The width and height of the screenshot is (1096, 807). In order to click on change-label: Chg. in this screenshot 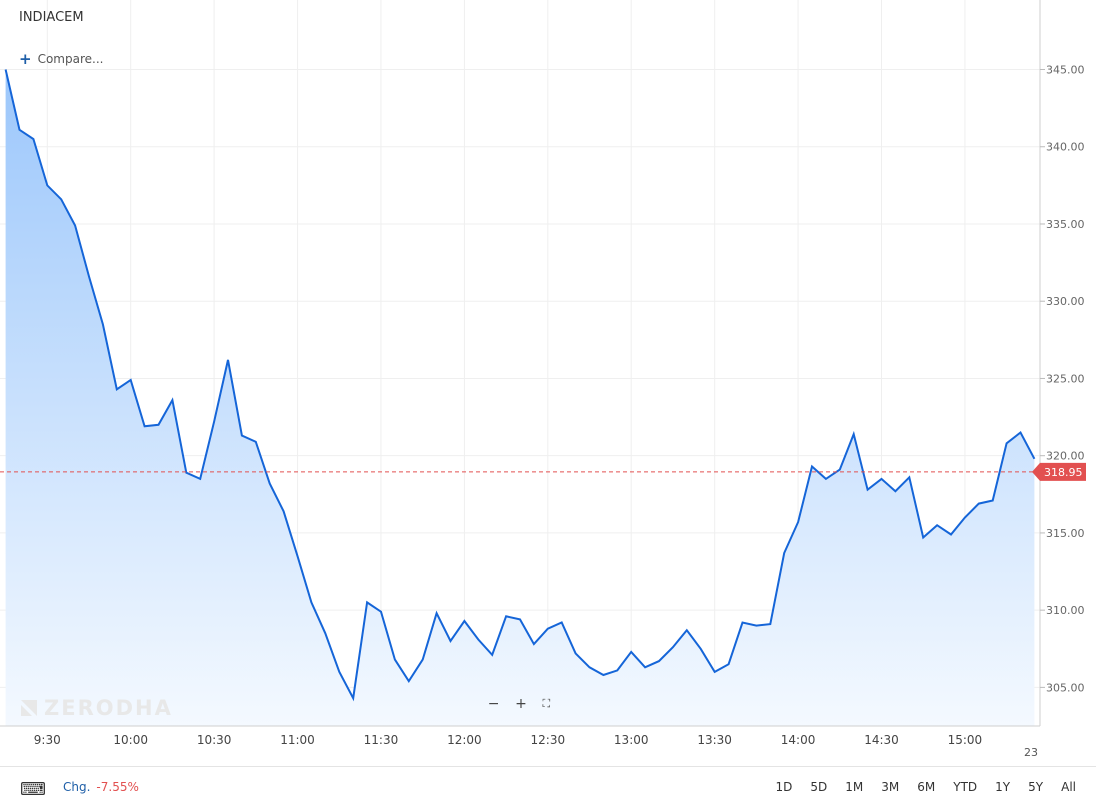, I will do `click(77, 787)`.